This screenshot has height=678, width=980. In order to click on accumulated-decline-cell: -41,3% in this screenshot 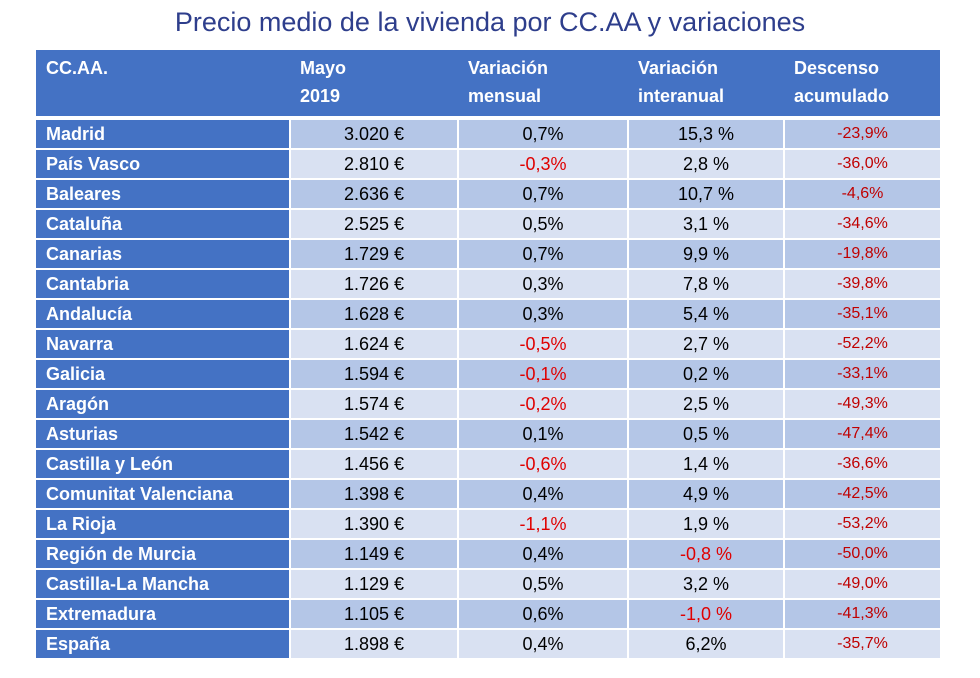, I will do `click(862, 614)`.